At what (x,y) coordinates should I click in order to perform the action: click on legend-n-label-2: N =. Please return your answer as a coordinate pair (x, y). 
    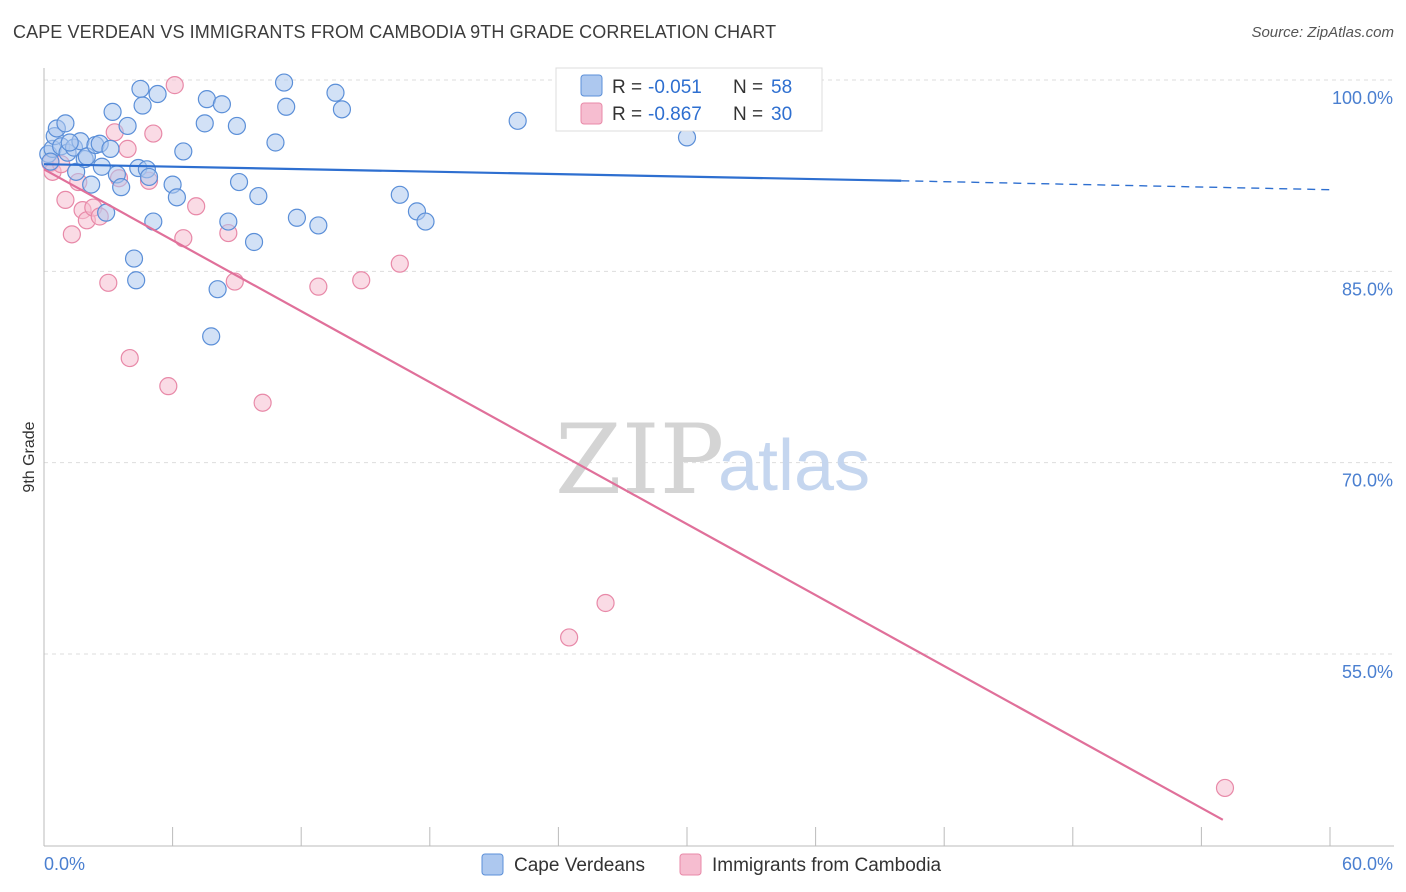
    Looking at the image, I should click on (748, 114).